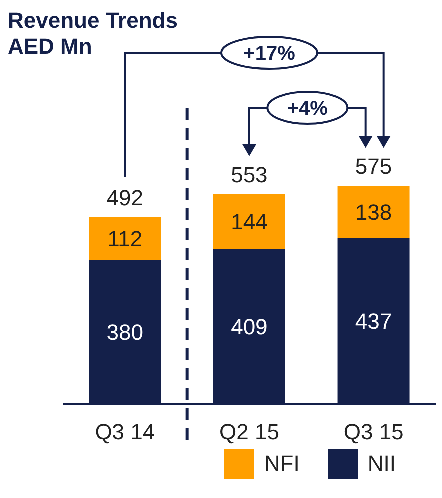 Image resolution: width=442 pixels, height=498 pixels. What do you see at coordinates (125, 332) in the screenshot?
I see `data-label: 380` at bounding box center [125, 332].